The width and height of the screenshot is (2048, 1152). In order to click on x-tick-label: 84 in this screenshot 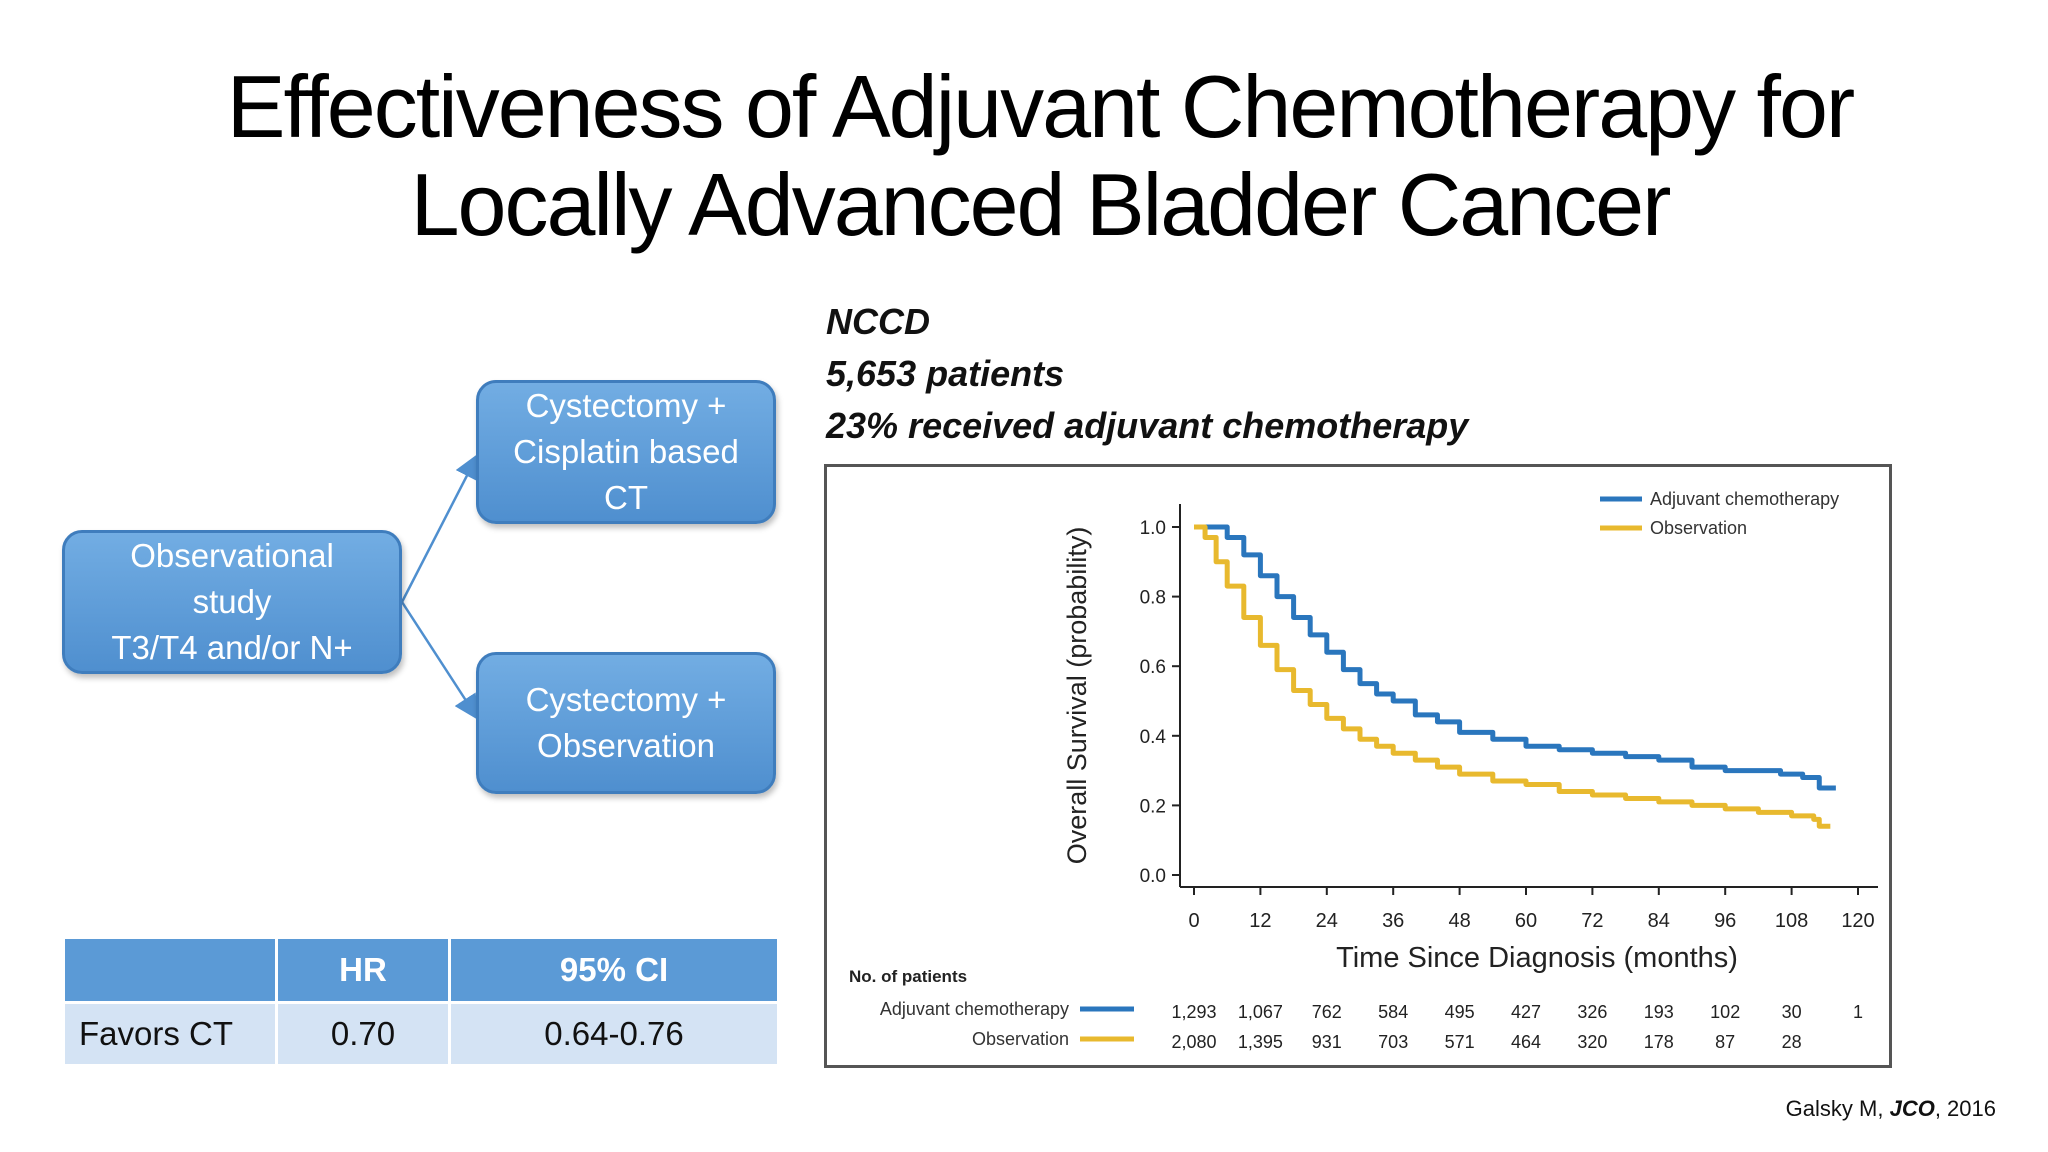, I will do `click(1659, 921)`.